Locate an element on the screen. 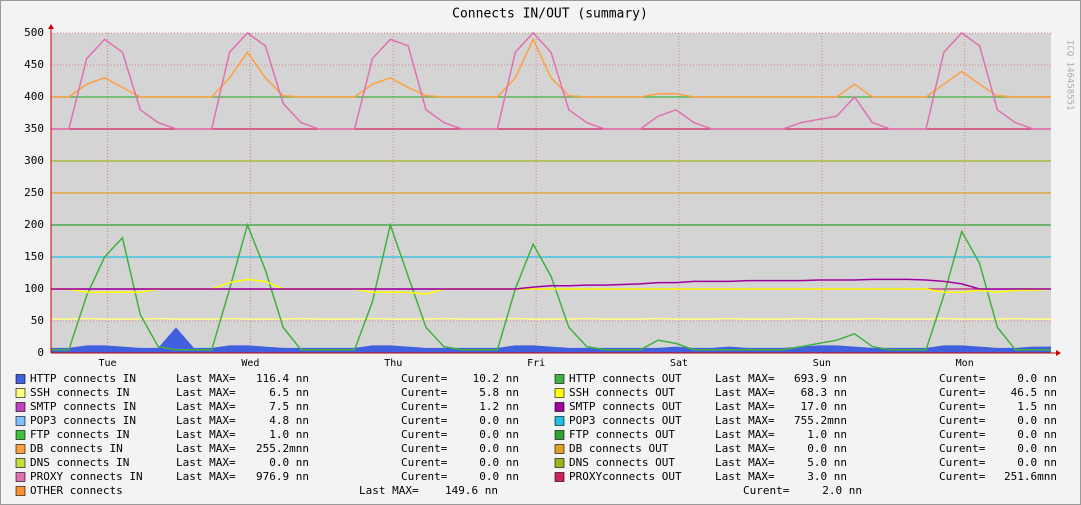  current-value: 10.2 nn is located at coordinates (496, 378).